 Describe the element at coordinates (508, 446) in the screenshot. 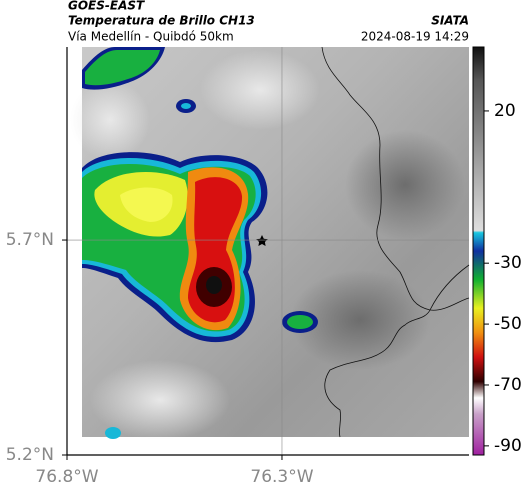

I see `colorbar-tick-label: -90` at that location.